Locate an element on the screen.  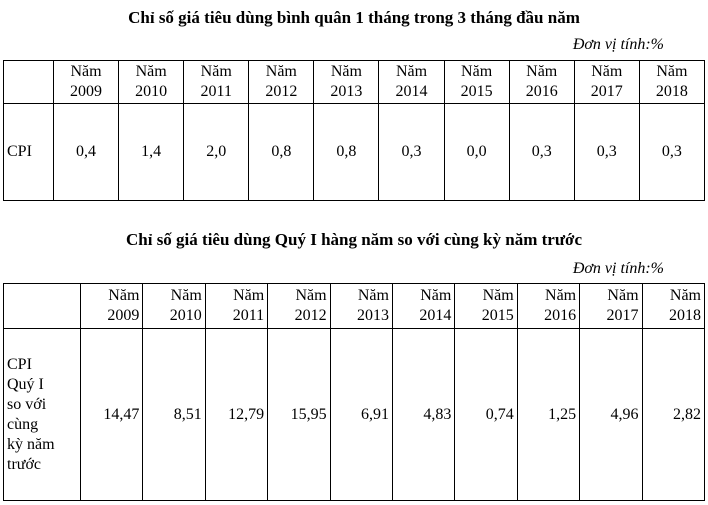
value-cell: 14,47 is located at coordinates (111, 414).